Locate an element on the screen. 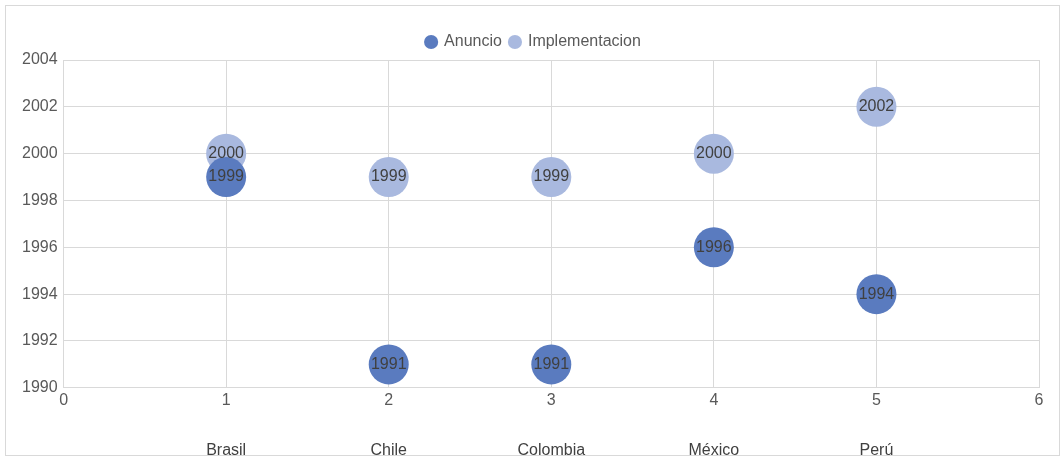 The width and height of the screenshot is (1063, 459). y-tick-label: 1996 is located at coordinates (40, 246).